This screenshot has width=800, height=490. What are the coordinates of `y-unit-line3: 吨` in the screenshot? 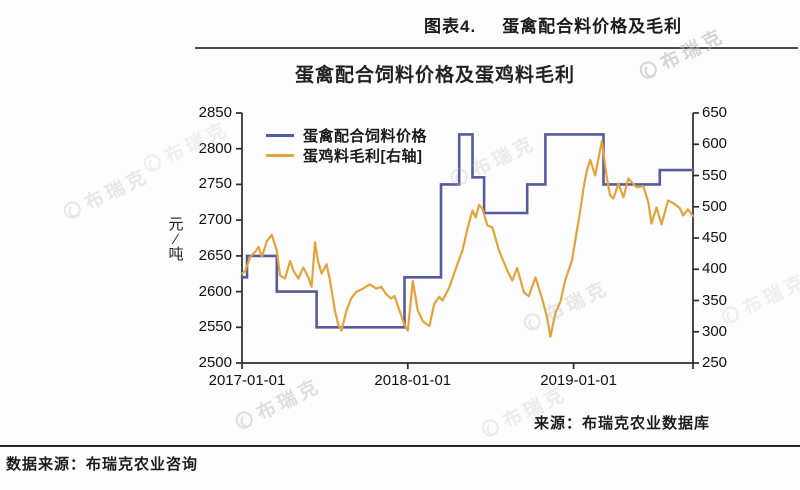 It's located at (176, 254).